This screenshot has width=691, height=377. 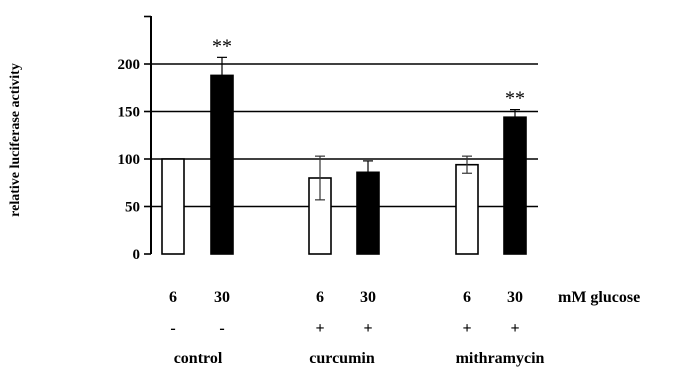 What do you see at coordinates (132, 208) in the screenshot?
I see `y-tick-label: 50` at bounding box center [132, 208].